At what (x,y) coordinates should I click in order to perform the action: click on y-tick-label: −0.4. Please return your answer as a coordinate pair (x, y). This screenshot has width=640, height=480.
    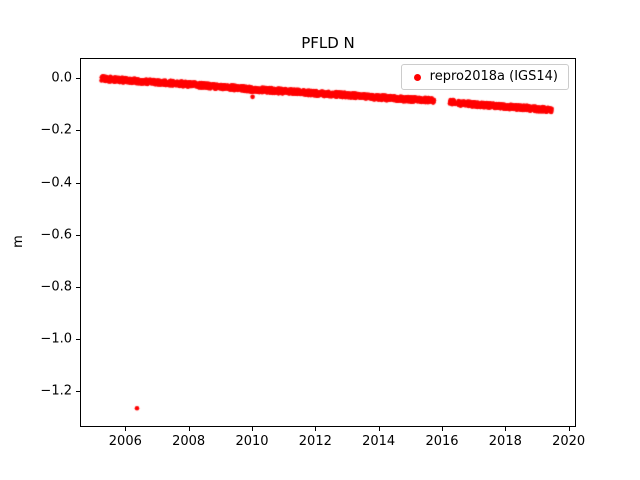
    Looking at the image, I should click on (56, 183).